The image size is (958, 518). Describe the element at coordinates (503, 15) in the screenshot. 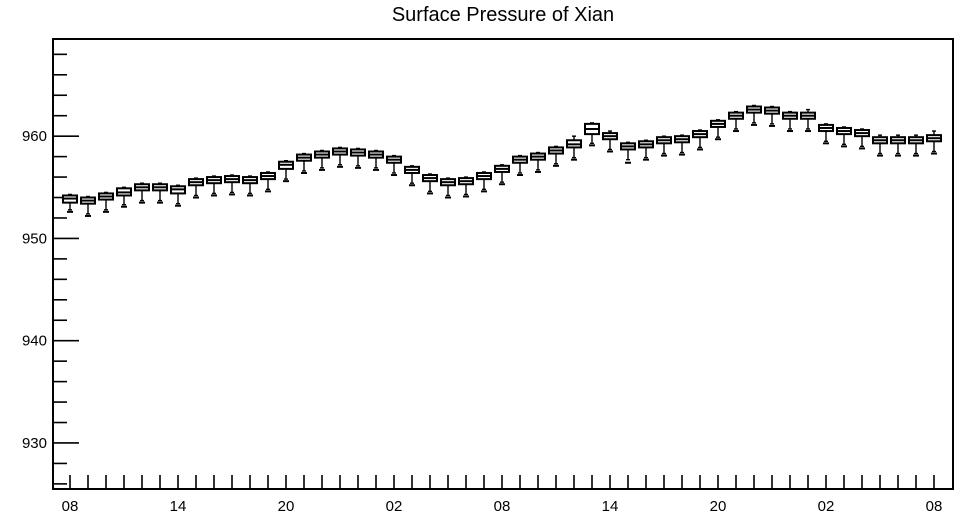

I see `chart-title: Surface Pressure of Xian` at that location.